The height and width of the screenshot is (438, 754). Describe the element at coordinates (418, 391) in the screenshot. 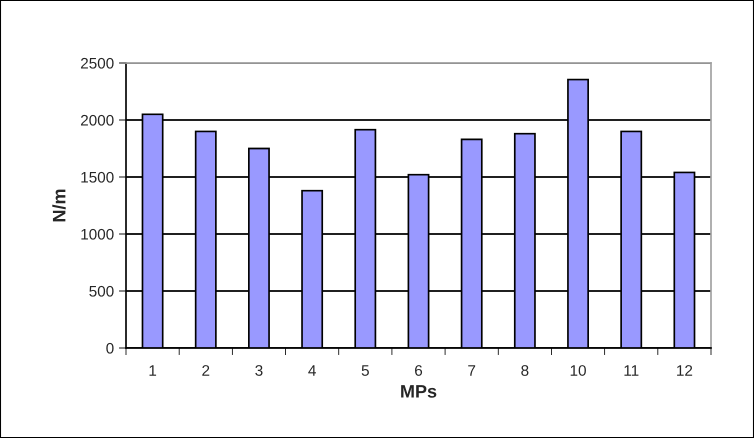

I see `x-axis-title: MPs` at that location.